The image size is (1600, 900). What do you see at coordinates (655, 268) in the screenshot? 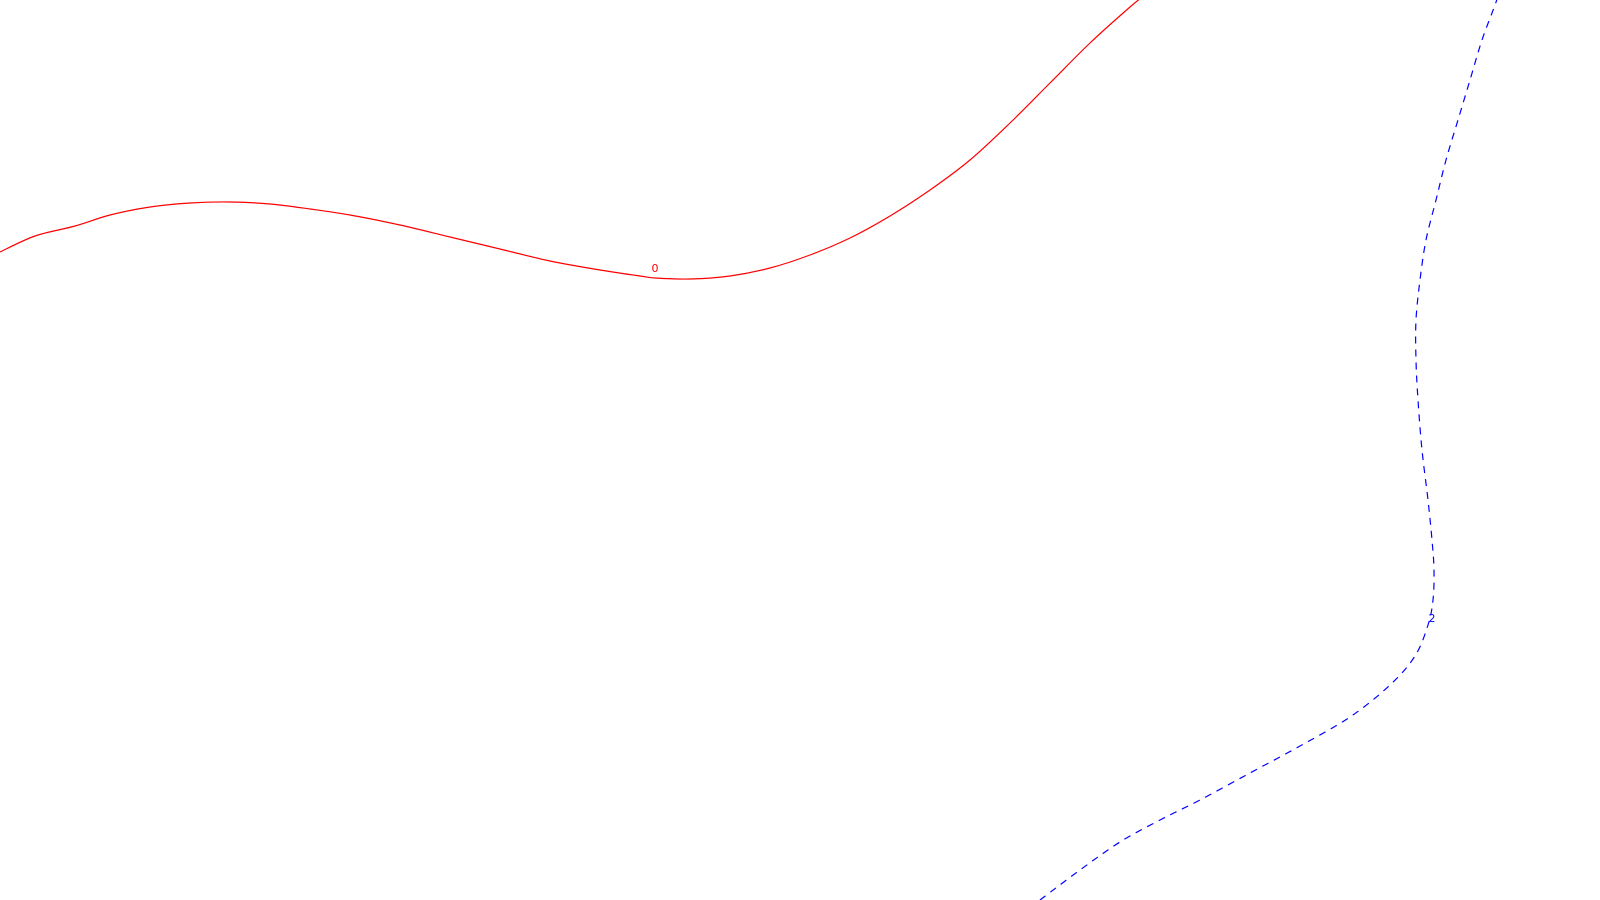
I see `contour-label-0: 0` at bounding box center [655, 268].